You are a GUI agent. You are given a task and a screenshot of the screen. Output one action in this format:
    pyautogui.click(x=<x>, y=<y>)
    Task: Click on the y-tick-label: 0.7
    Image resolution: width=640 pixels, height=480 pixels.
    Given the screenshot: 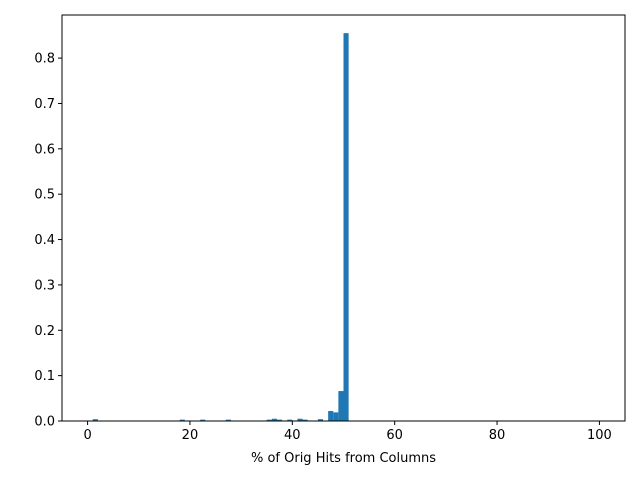 What is the action you would take?
    pyautogui.click(x=44, y=104)
    